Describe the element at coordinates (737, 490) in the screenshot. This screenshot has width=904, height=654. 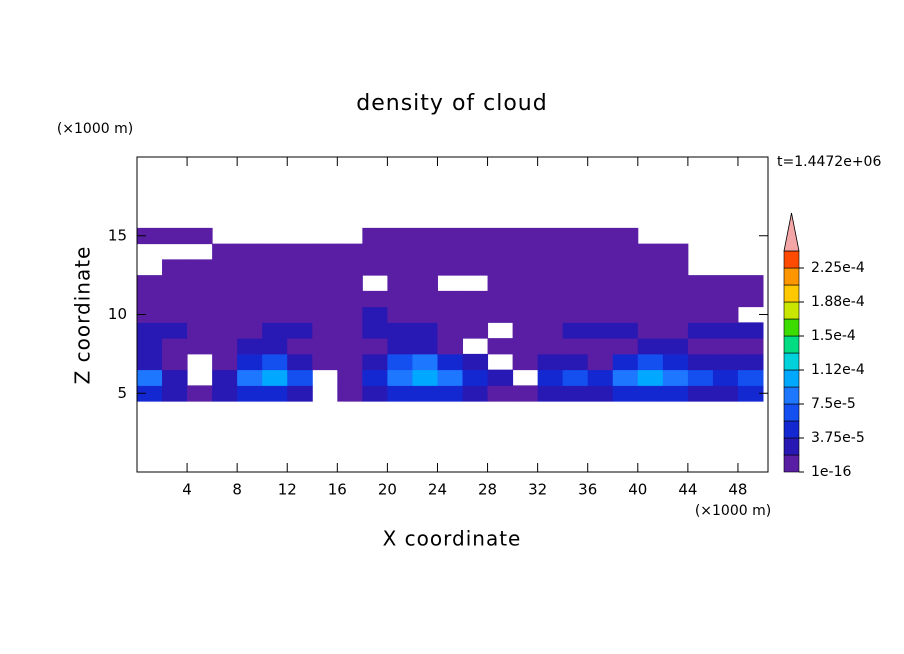
I see `x-tick-label: 48` at that location.